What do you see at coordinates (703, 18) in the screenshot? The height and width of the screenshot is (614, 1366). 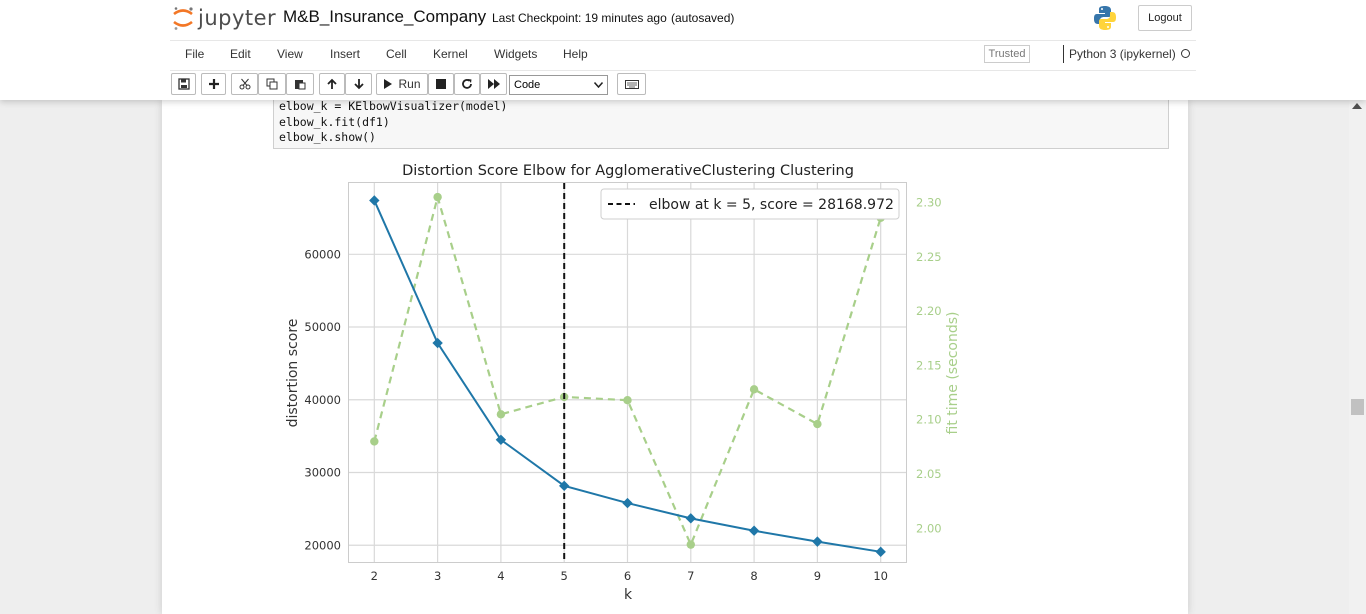 I see `autosave-status: (autosaved)` at bounding box center [703, 18].